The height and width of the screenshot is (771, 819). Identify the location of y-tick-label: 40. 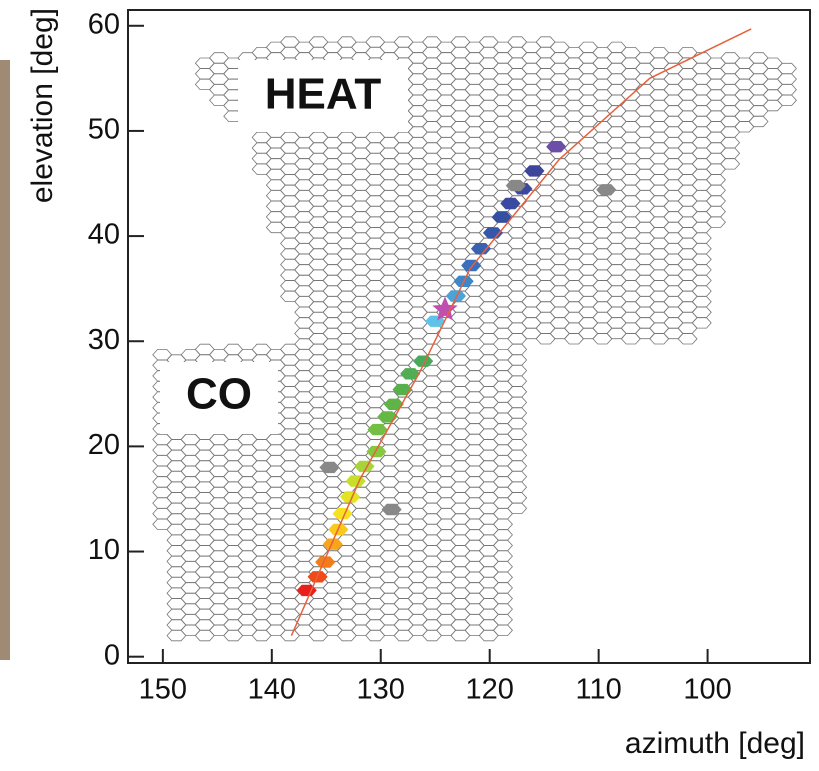
(104, 235).